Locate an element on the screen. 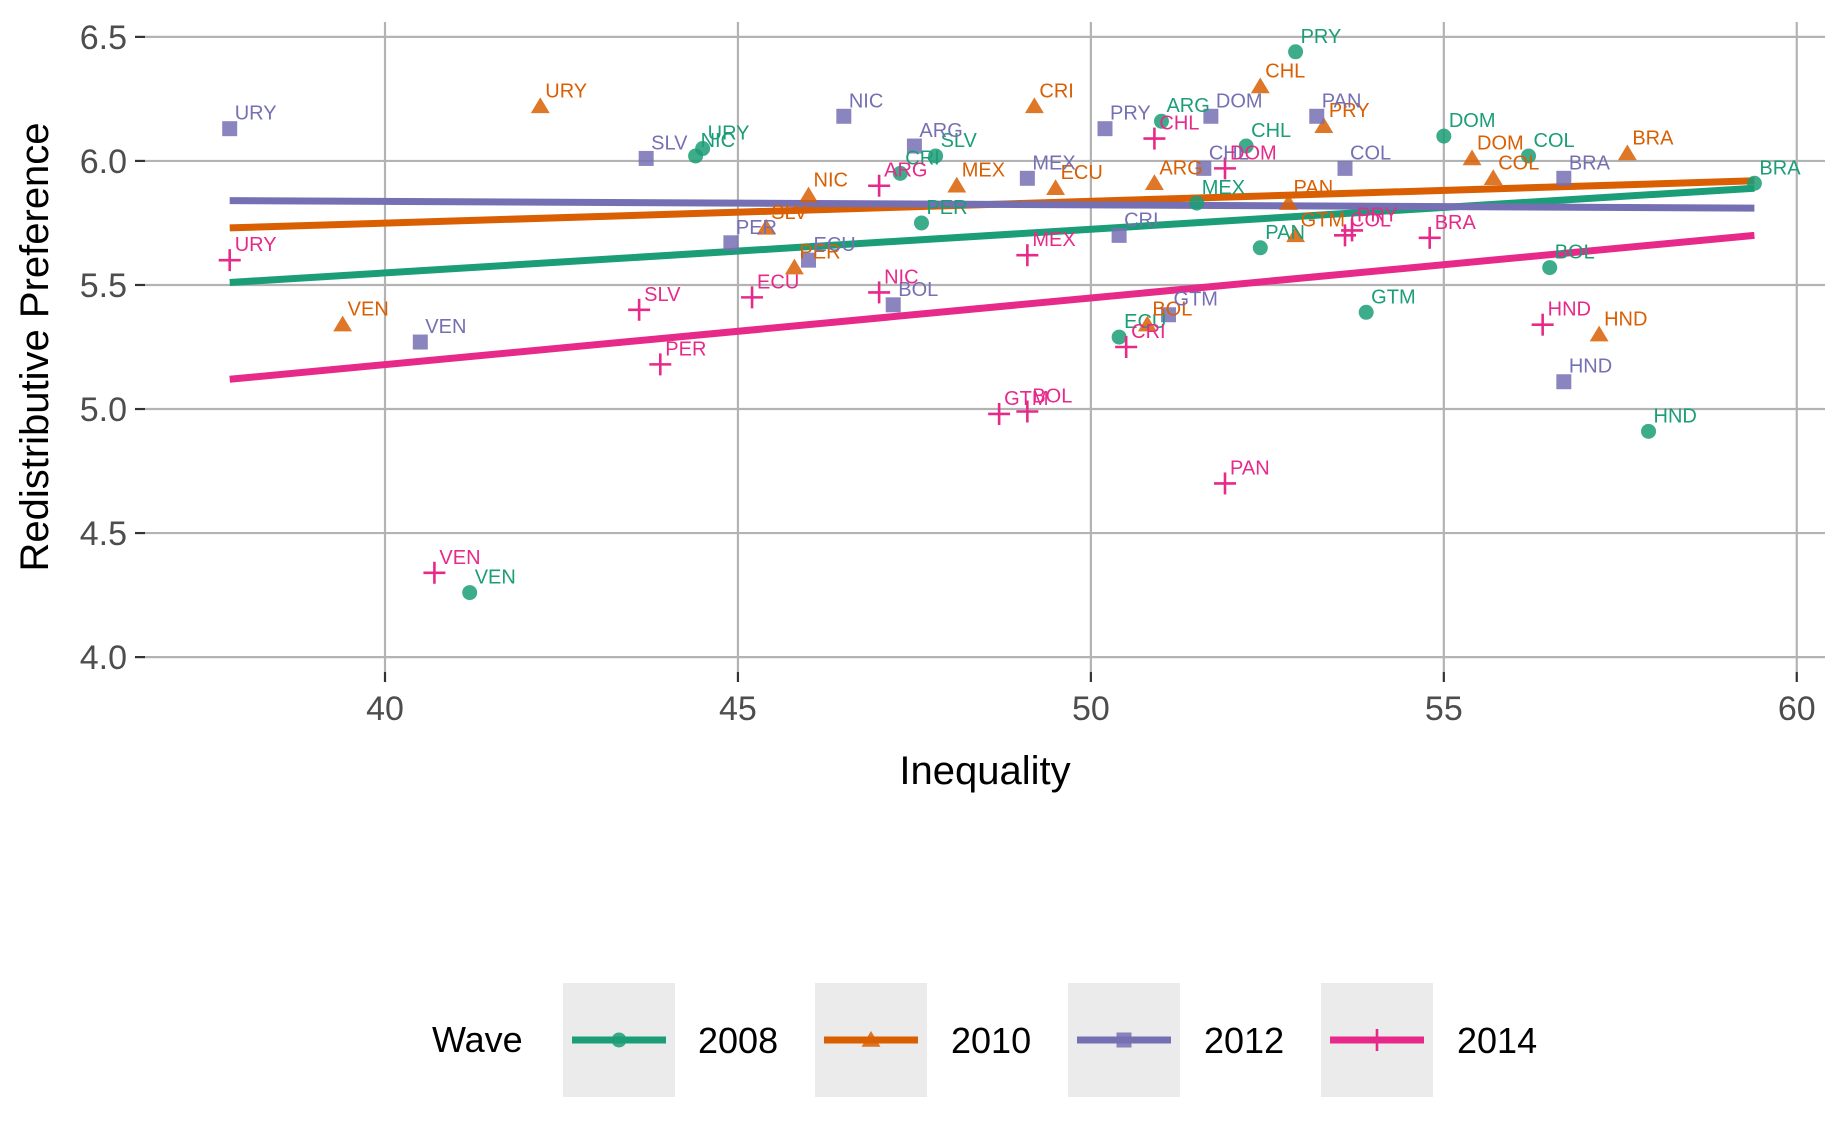 The height and width of the screenshot is (1144, 1843). x-tick-label: 40 is located at coordinates (385, 709).